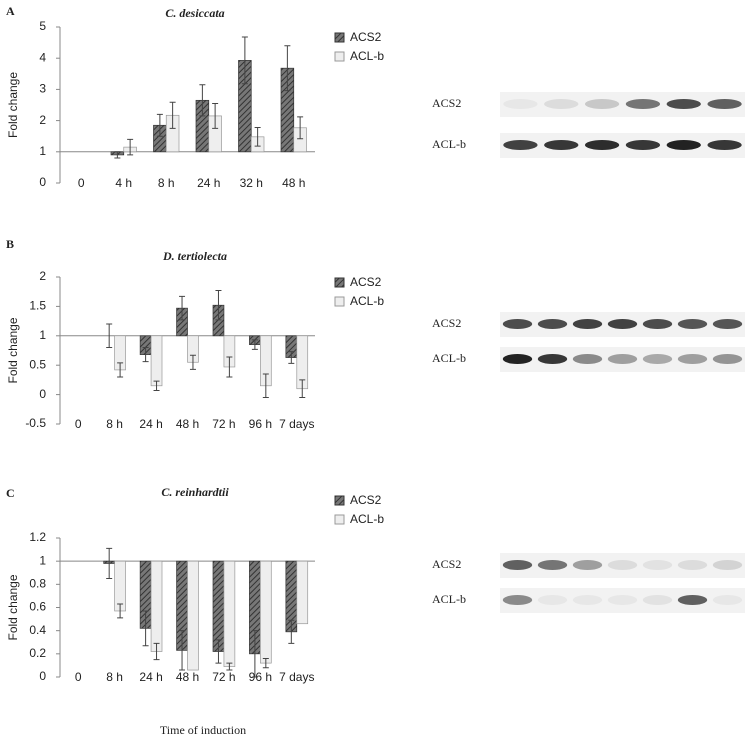 This screenshot has height=740, width=750. I want to click on x-axis-label: Time of induction, so click(203, 730).